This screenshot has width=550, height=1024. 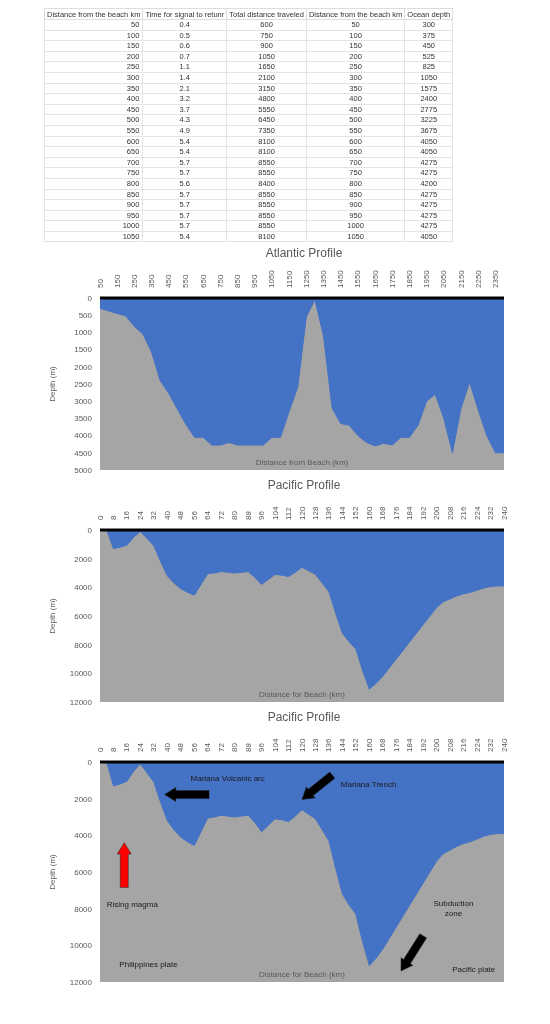 I want to click on x-tick-label: 850, so click(x=238, y=281).